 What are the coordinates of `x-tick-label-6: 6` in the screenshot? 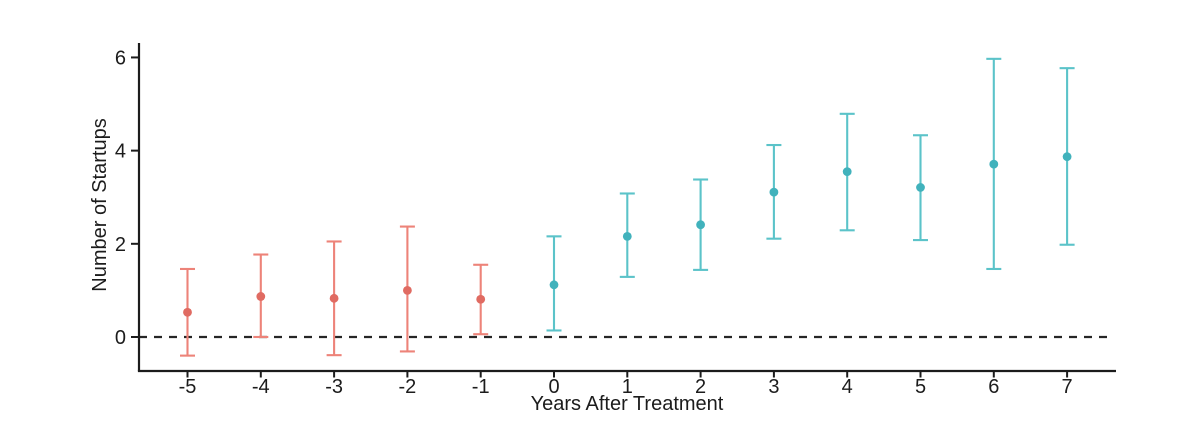 It's located at (993, 387).